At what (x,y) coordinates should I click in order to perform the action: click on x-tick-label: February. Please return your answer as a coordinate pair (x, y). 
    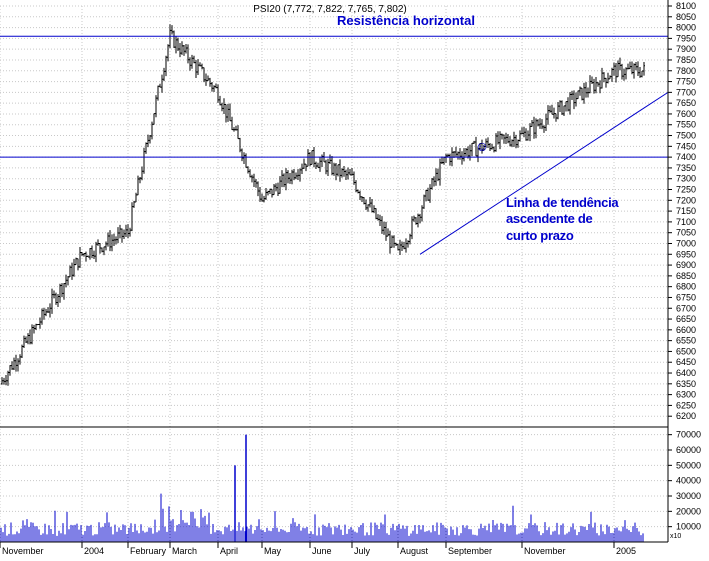
    Looking at the image, I should click on (148, 551).